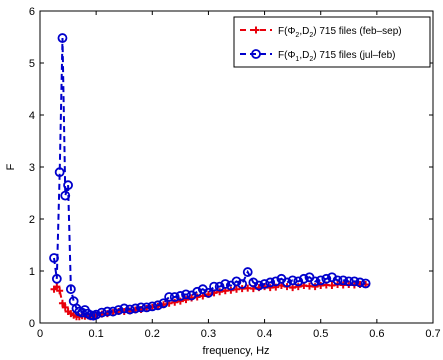 This screenshot has width=443, height=360. I want to click on x-tick-label: 0, so click(40, 334).